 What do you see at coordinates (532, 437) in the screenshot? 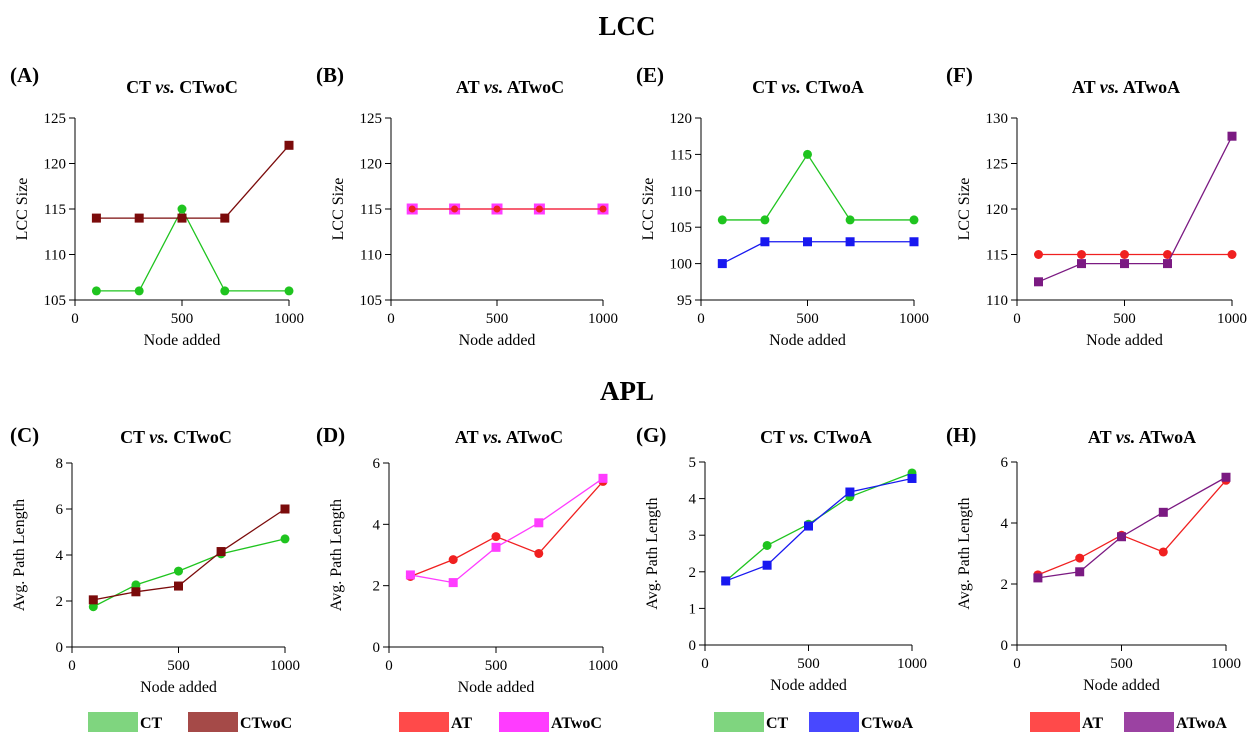
I see `panel-title-right: ATwoC` at bounding box center [532, 437].